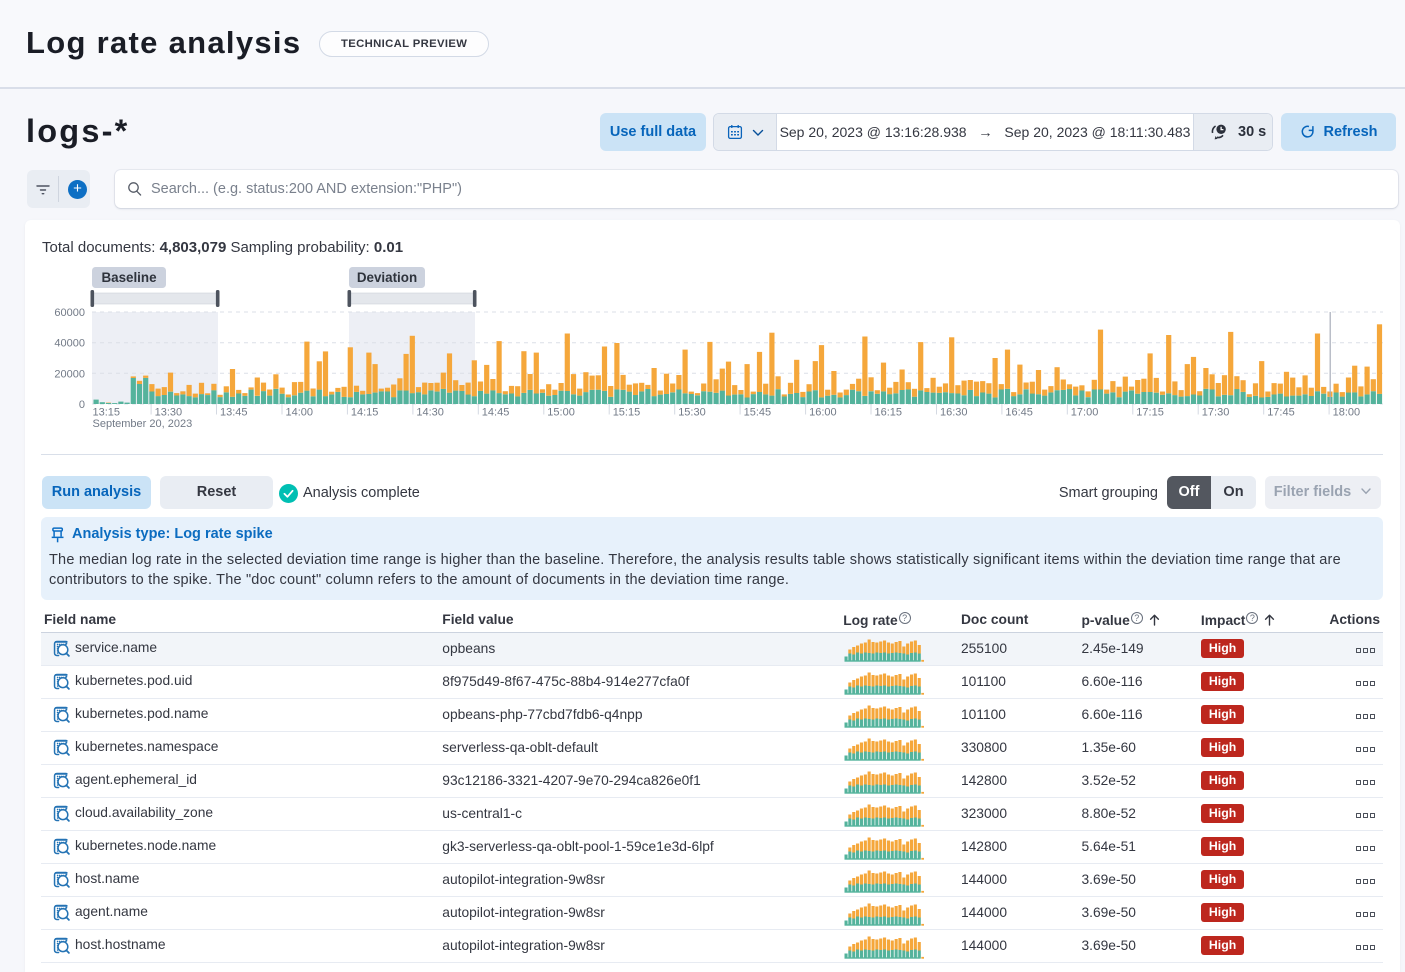  Describe the element at coordinates (128, 277) in the screenshot. I see `svg-text: Baseline` at that location.